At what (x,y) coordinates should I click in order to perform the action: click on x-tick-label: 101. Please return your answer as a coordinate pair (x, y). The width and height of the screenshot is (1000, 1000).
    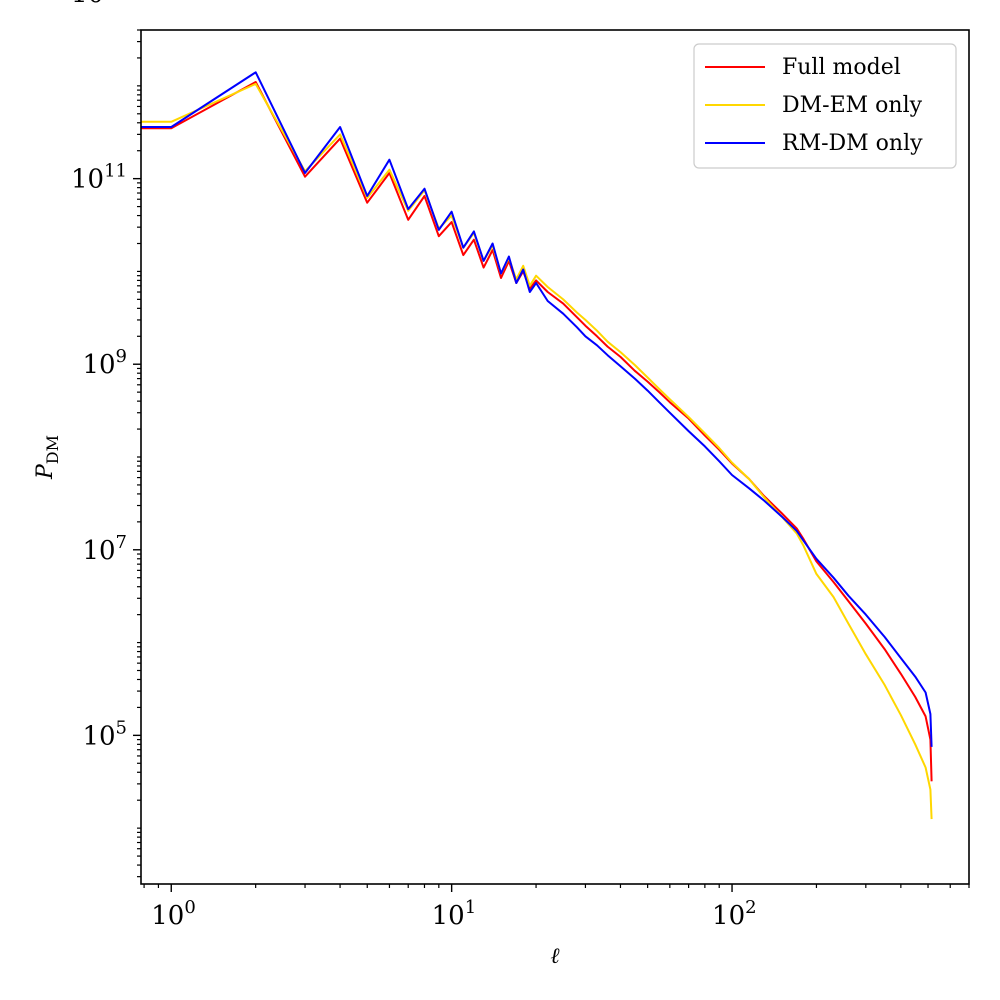
    Looking at the image, I should click on (454, 914).